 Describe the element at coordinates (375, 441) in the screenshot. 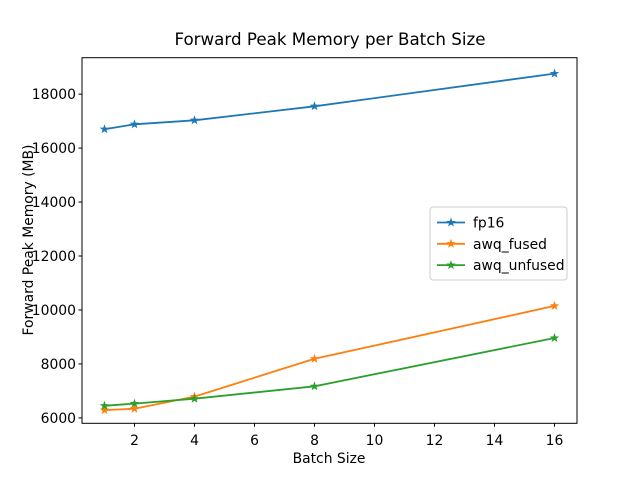

I see `x-tick-label: 10` at that location.